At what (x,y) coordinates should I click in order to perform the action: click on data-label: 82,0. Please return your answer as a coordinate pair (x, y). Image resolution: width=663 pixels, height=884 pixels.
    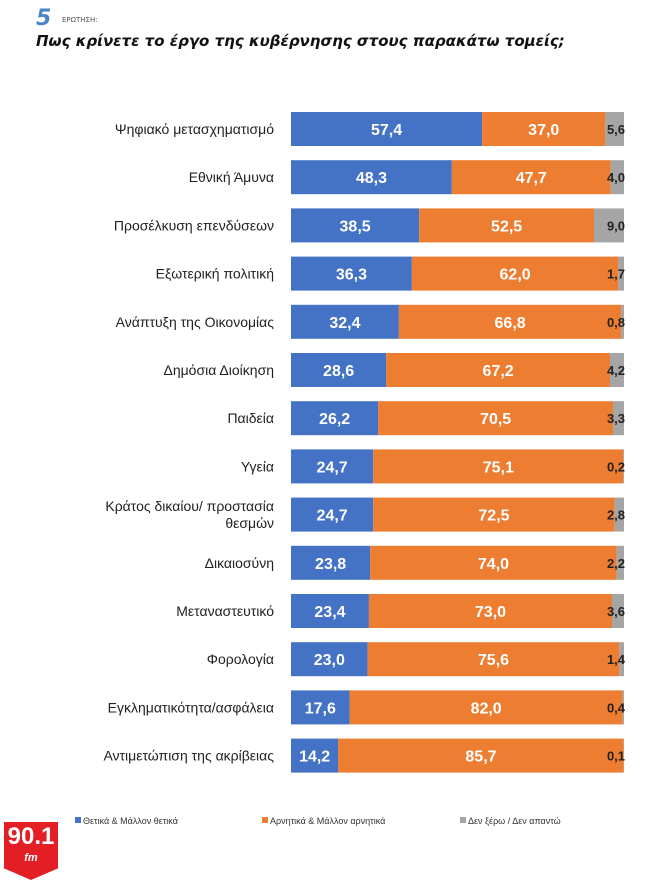
    Looking at the image, I should click on (486, 708).